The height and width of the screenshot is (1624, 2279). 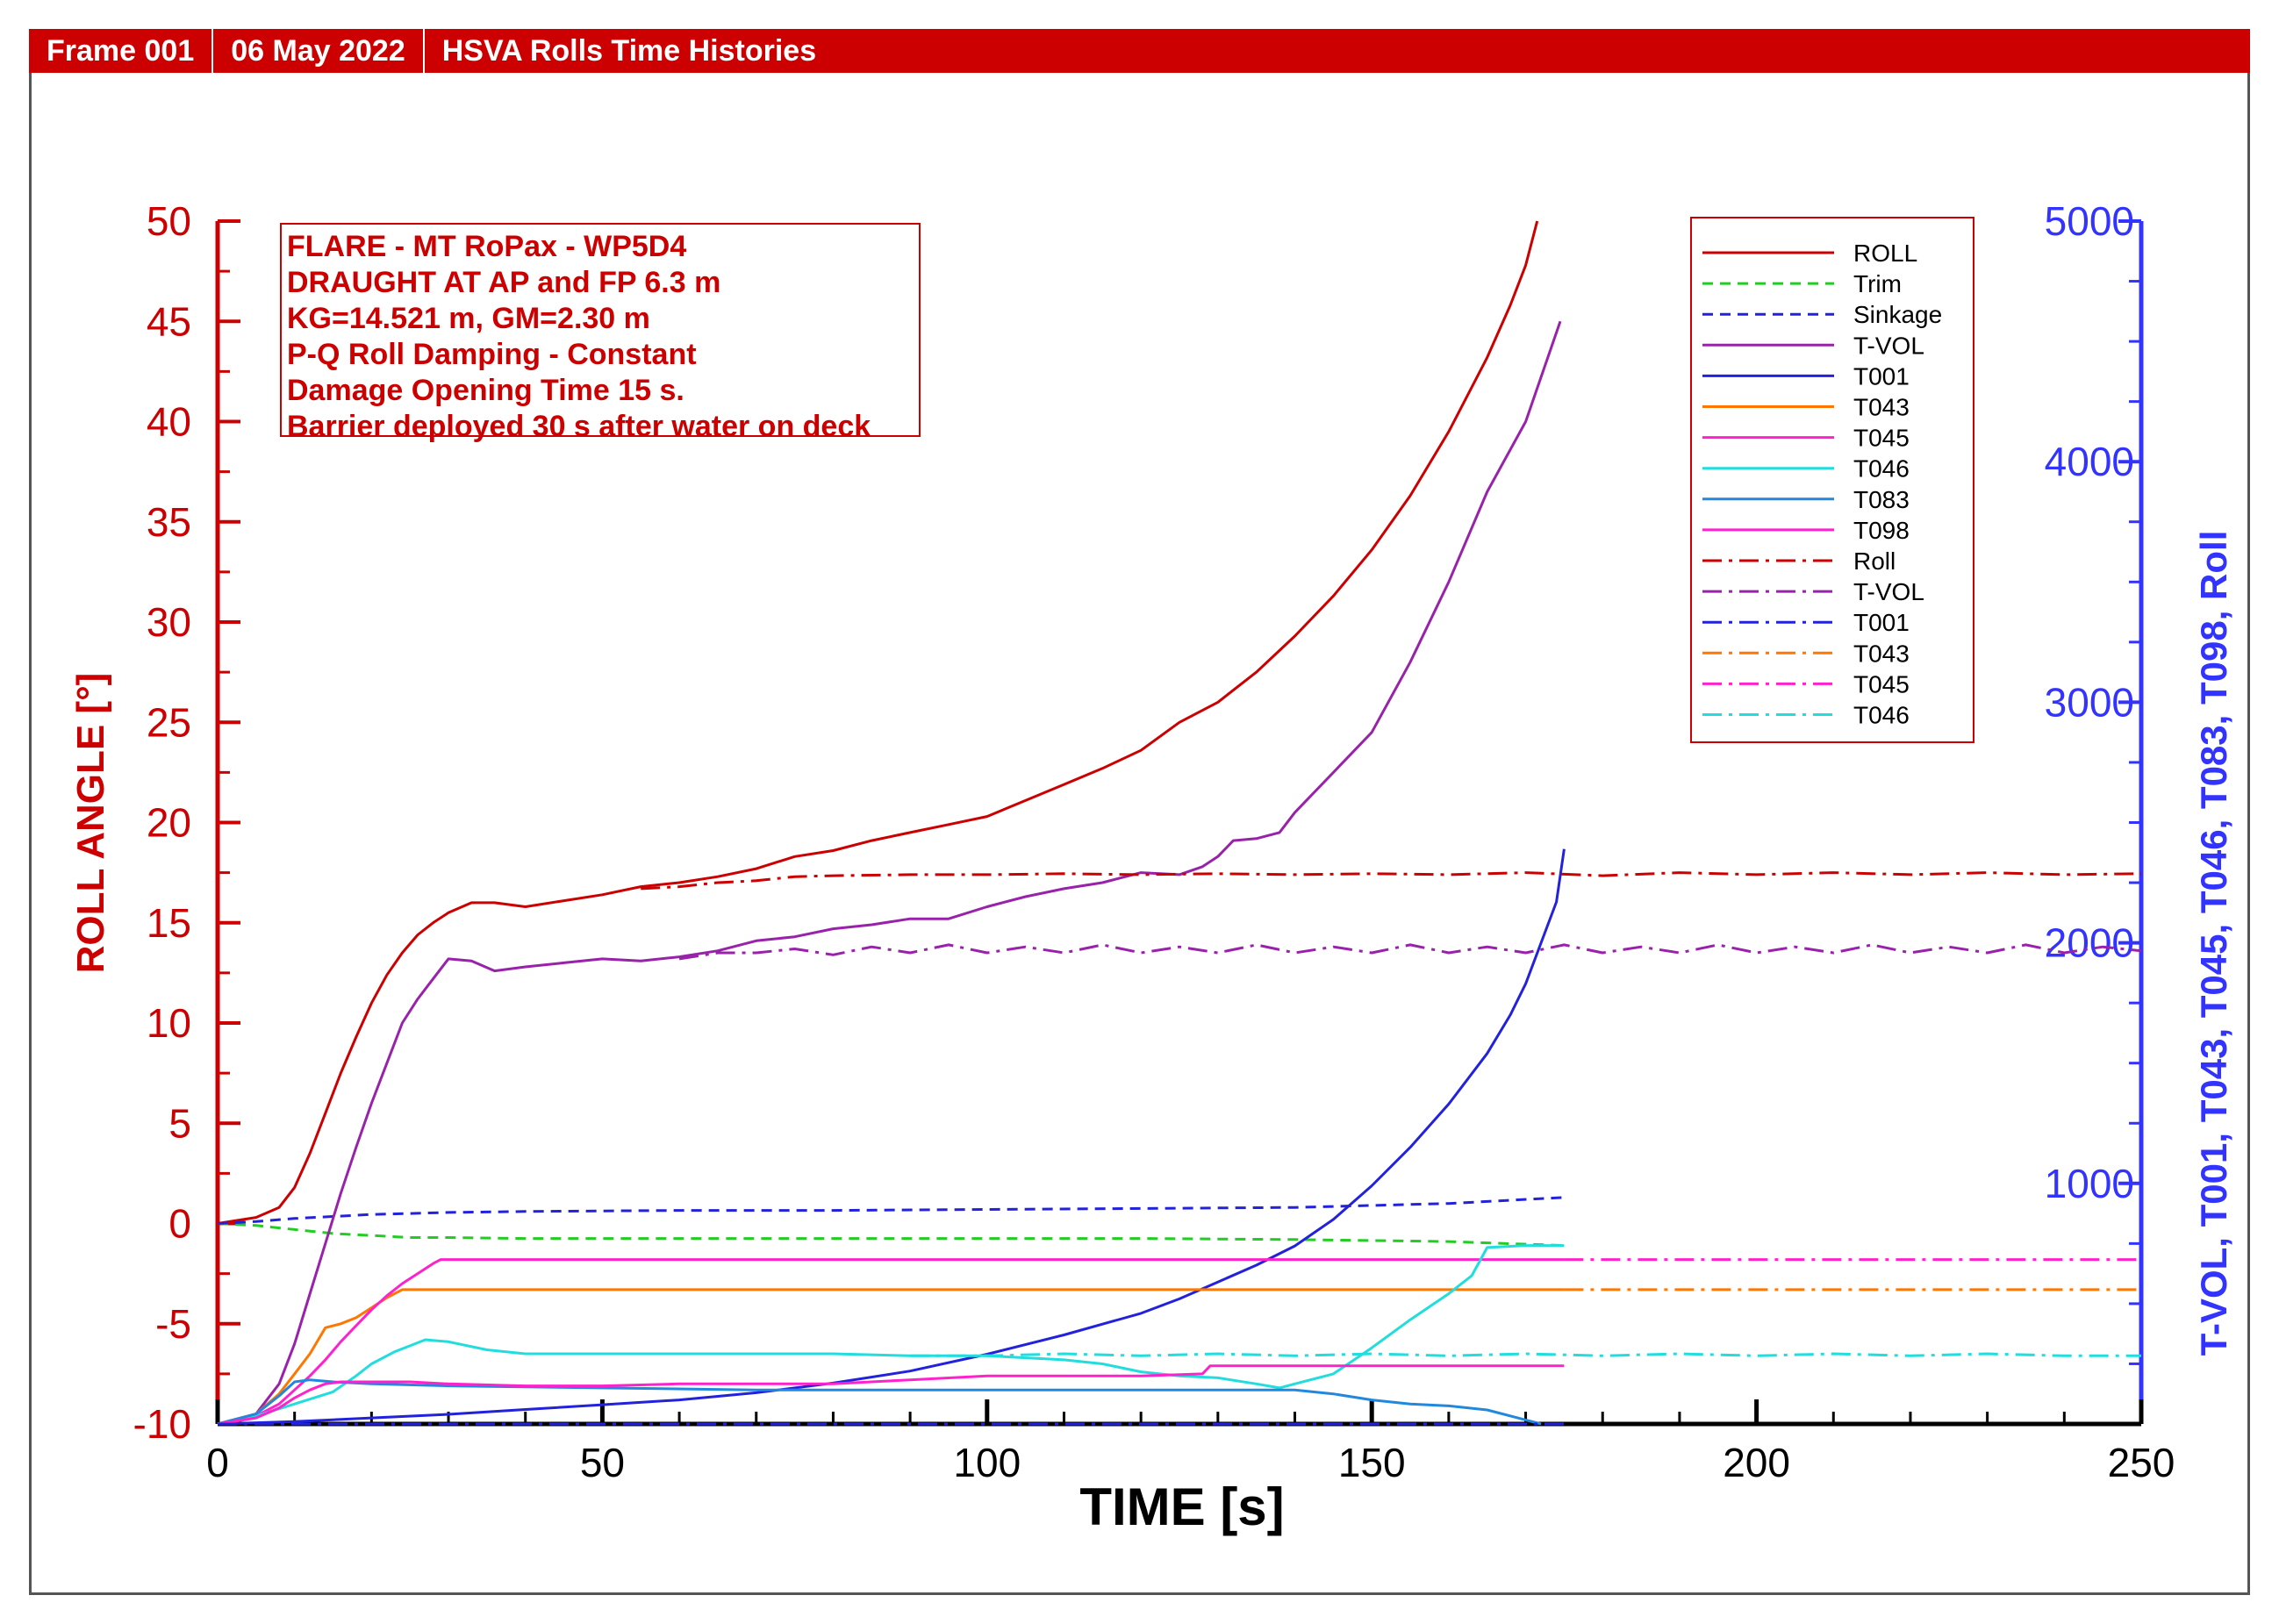 I want to click on y-tick-label: 15, so click(x=169, y=923).